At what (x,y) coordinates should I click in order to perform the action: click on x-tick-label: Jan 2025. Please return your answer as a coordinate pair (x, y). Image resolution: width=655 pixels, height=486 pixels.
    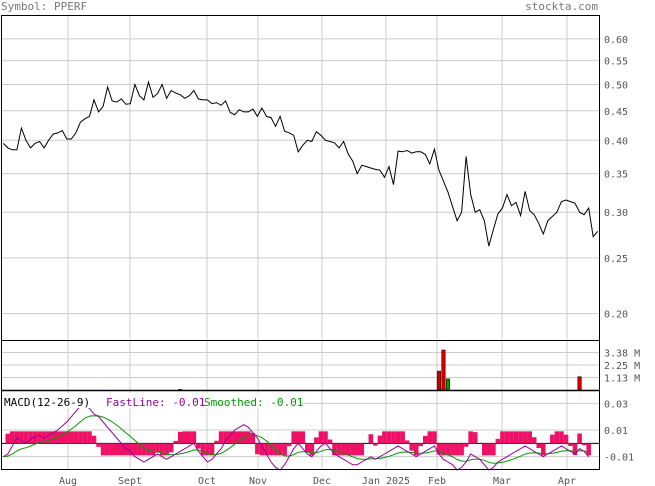
    Looking at the image, I should click on (386, 481).